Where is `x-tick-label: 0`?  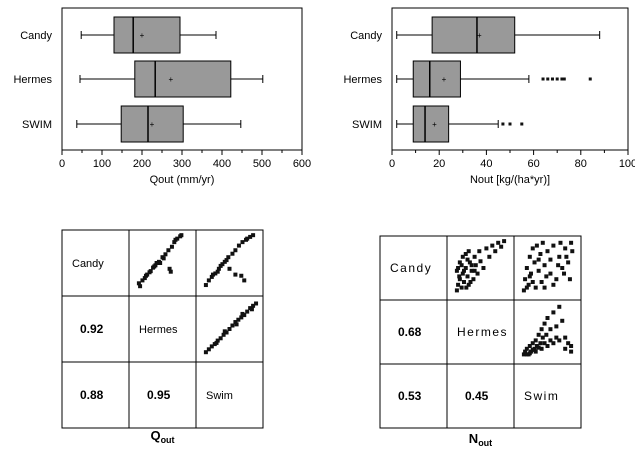
x-tick-label: 0 is located at coordinates (392, 164).